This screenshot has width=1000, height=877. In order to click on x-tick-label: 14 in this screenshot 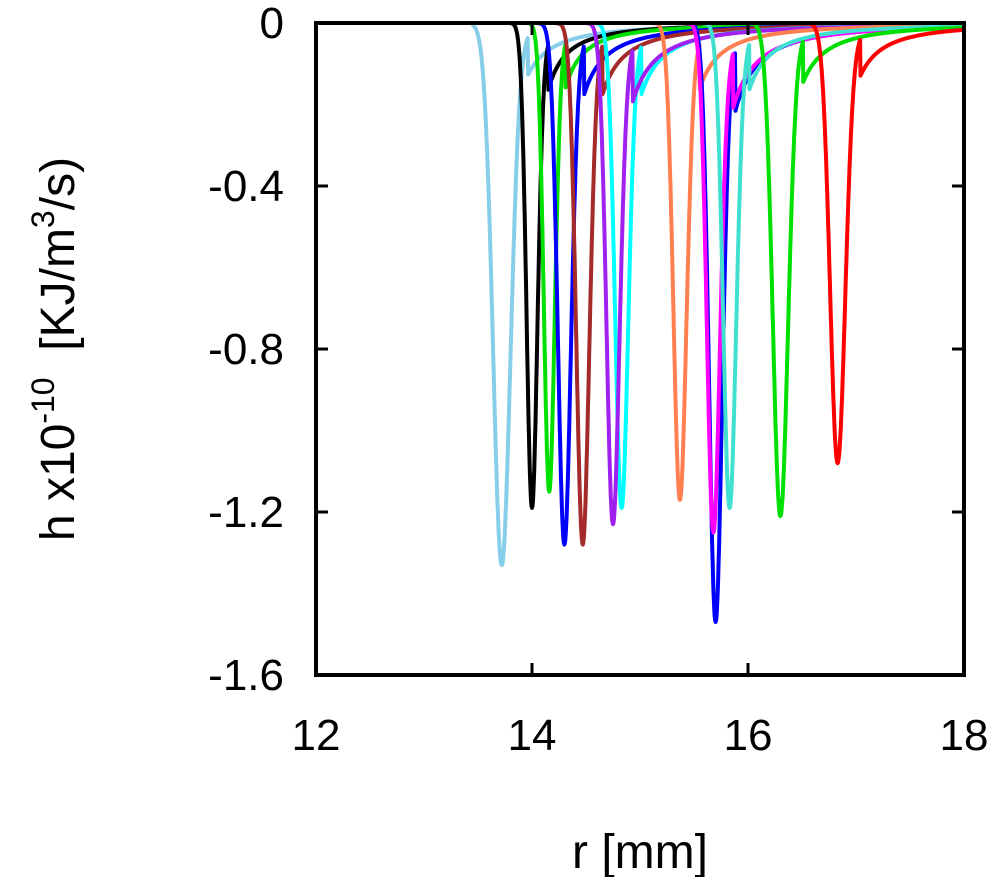, I will do `click(532, 735)`.